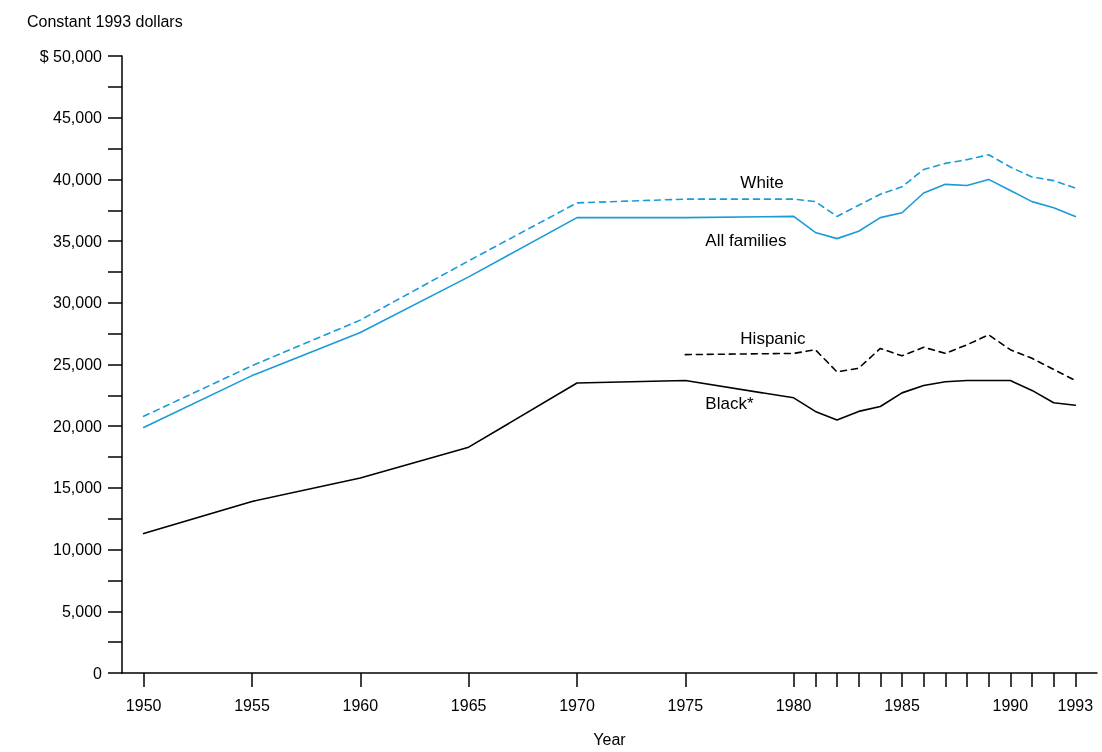 Image resolution: width=1102 pixels, height=752 pixels. I want to click on y-tick-label: 40,000, so click(78, 179).